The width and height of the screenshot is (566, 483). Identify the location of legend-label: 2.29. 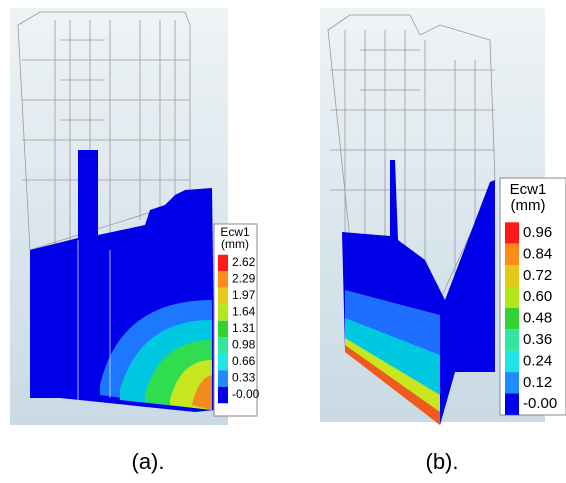
(244, 279).